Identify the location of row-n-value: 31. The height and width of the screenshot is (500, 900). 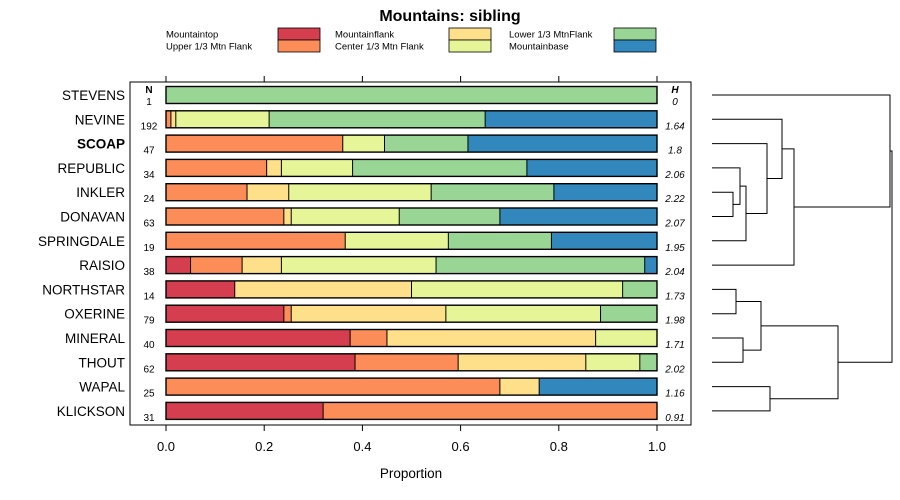
(149, 418).